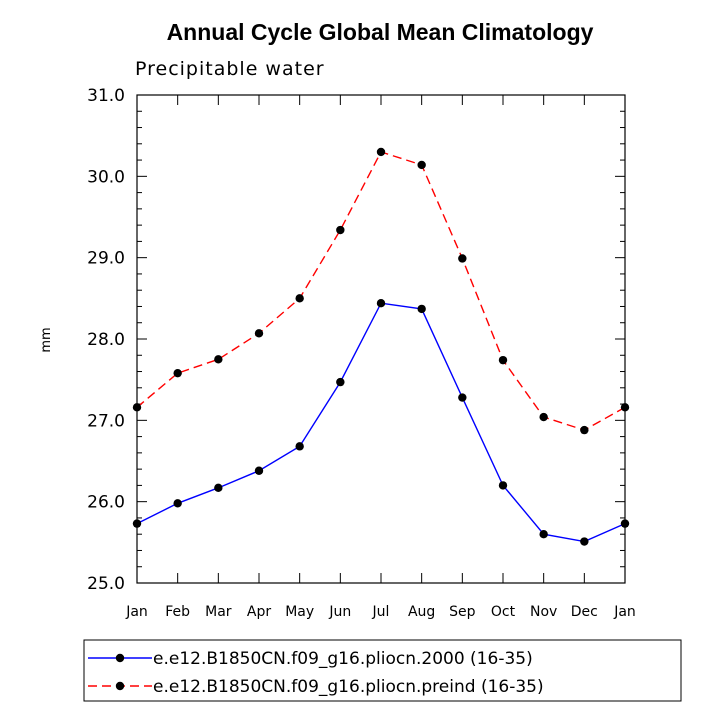 The image size is (725, 725). What do you see at coordinates (177, 612) in the screenshot?
I see `x-tick-label: Feb` at bounding box center [177, 612].